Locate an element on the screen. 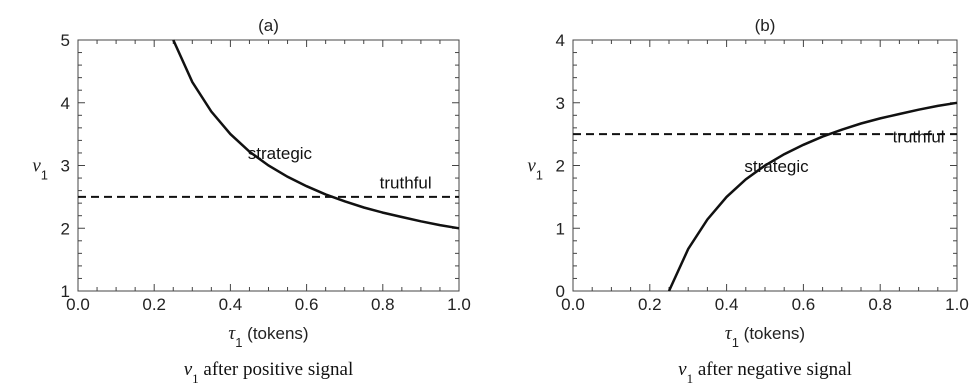  panel-title: (b) is located at coordinates (765, 25).